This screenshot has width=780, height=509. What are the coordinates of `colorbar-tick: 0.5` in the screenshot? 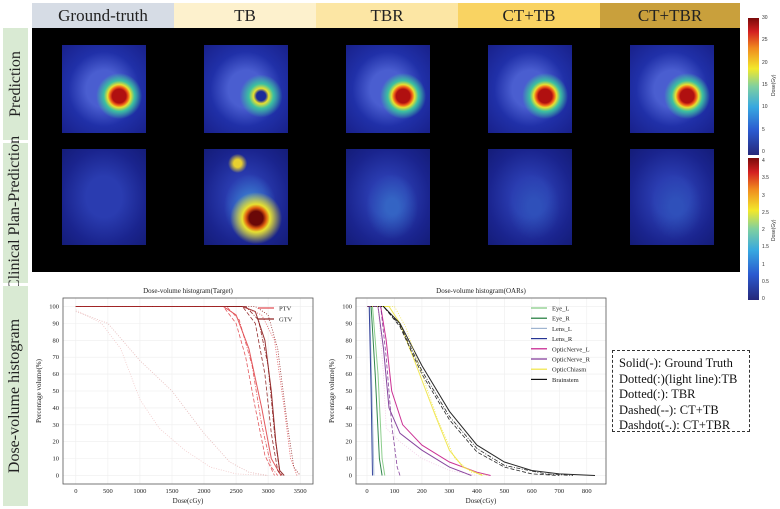 It's located at (765, 281).